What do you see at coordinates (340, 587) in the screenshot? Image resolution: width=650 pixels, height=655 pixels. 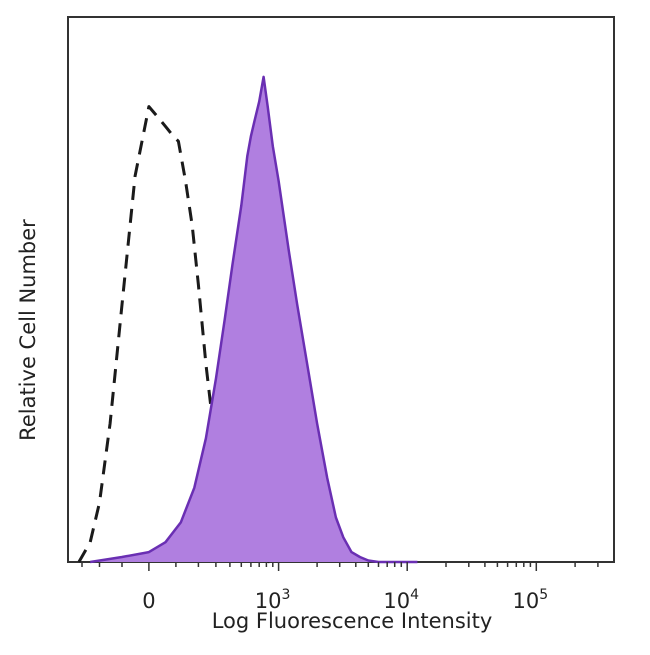 I see `x-ticks: 0 103 104 105` at bounding box center [340, 587].